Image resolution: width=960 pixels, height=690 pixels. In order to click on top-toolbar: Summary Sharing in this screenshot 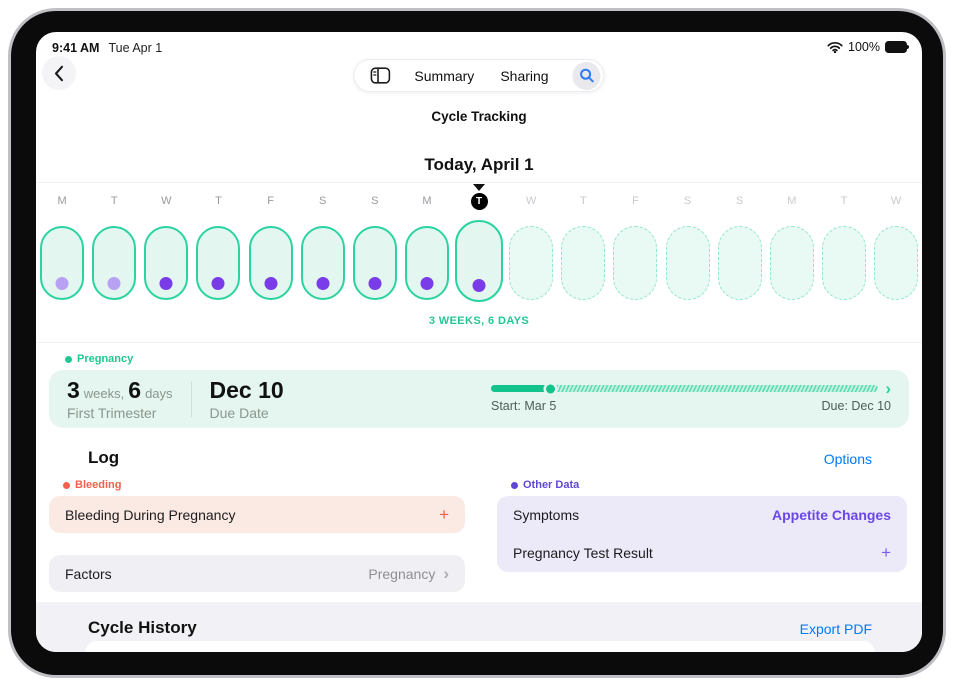, I will do `click(479, 75)`.